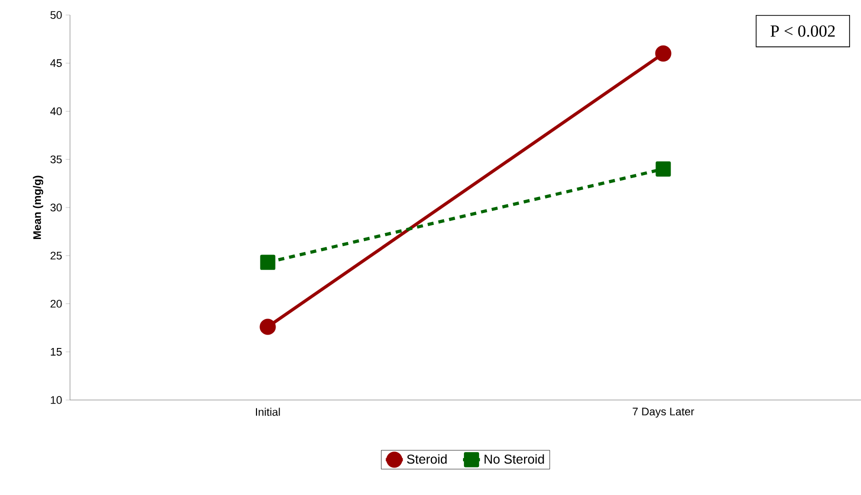 The image size is (861, 495). What do you see at coordinates (56, 160) in the screenshot?
I see `y-tick-label: 35` at bounding box center [56, 160].